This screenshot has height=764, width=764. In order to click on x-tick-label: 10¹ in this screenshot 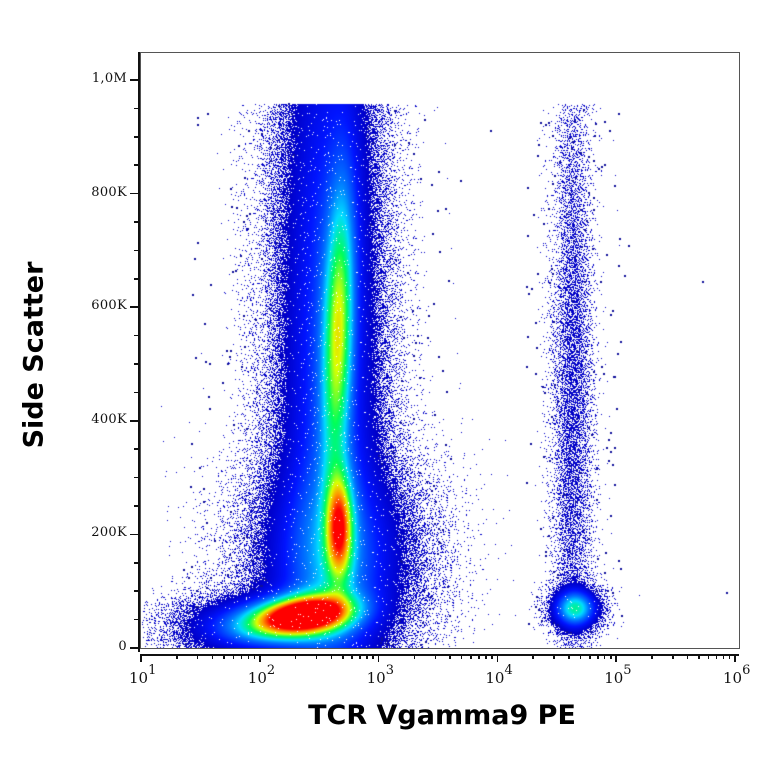, I will do `click(143, 675)`.